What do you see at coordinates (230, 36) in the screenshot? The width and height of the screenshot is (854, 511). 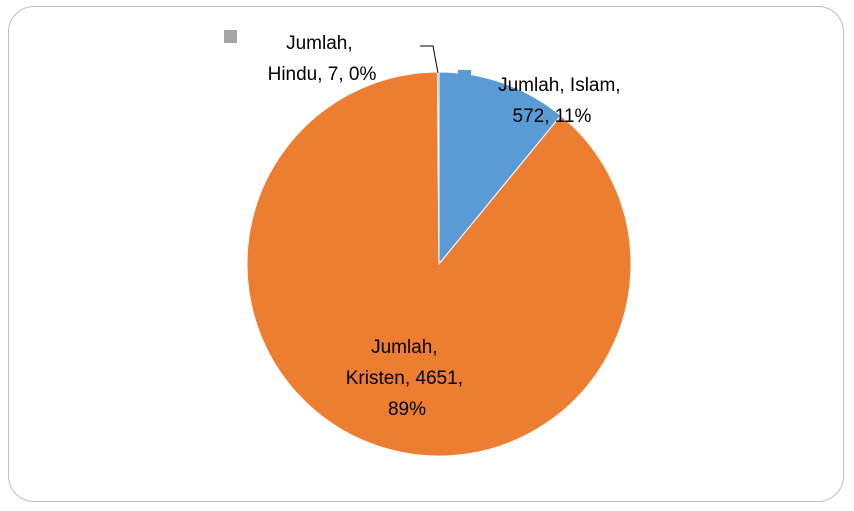 I see `hindu-legend-key` at bounding box center [230, 36].